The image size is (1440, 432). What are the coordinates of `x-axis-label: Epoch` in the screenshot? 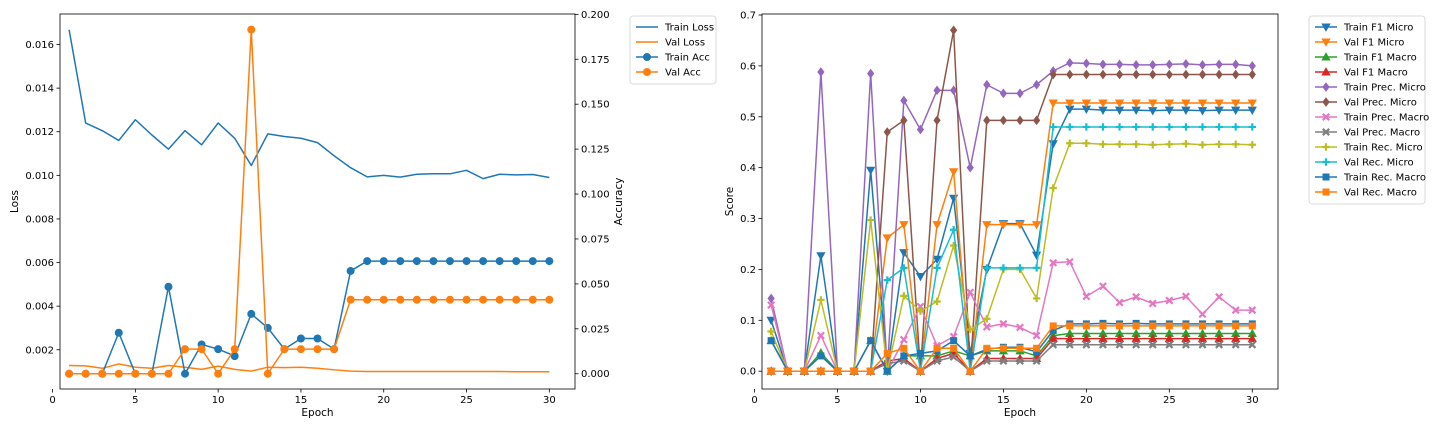 It's located at (1020, 413).